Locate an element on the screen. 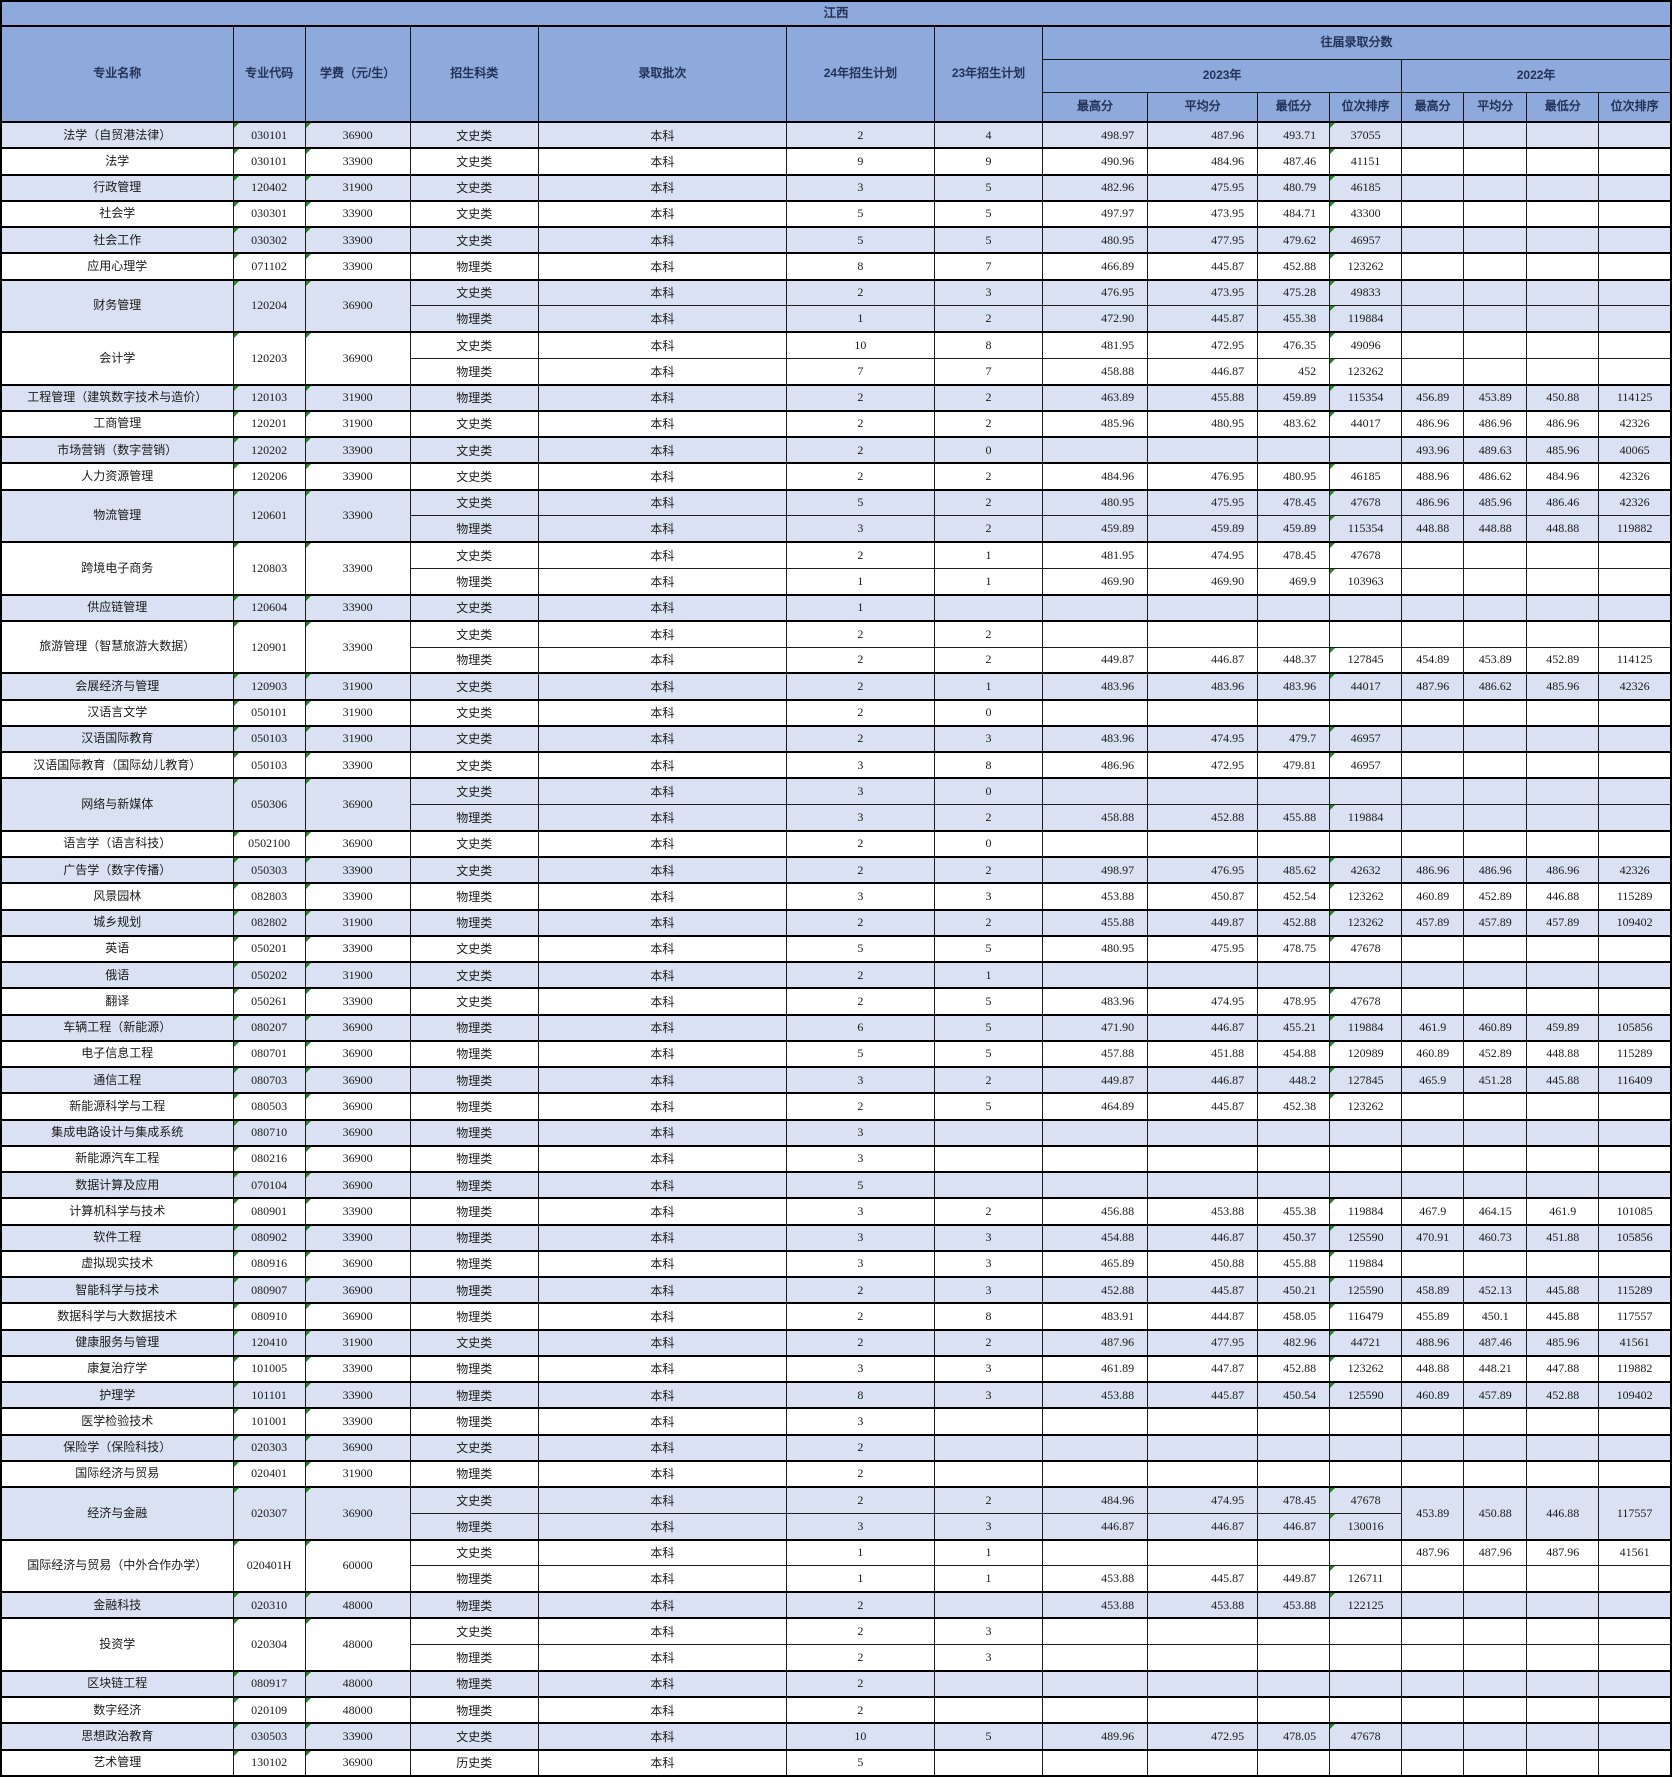 The image size is (1672, 1777). avg-2023-cell: 453.88 is located at coordinates (1203, 1211).